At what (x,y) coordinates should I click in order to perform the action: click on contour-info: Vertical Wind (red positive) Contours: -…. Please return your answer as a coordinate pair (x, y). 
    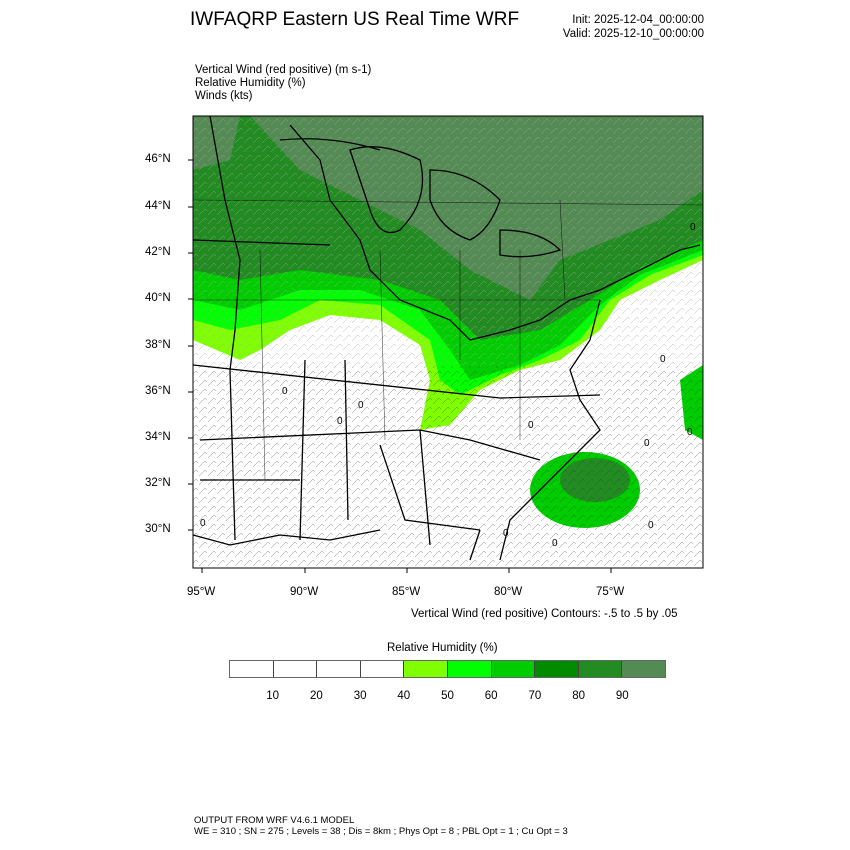
    Looking at the image, I should click on (544, 614).